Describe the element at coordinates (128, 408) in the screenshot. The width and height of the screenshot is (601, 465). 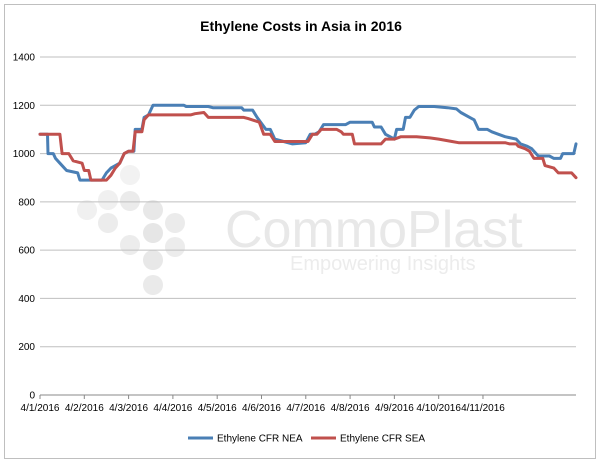
I see `x-tick-label: 4/3/2016` at that location.